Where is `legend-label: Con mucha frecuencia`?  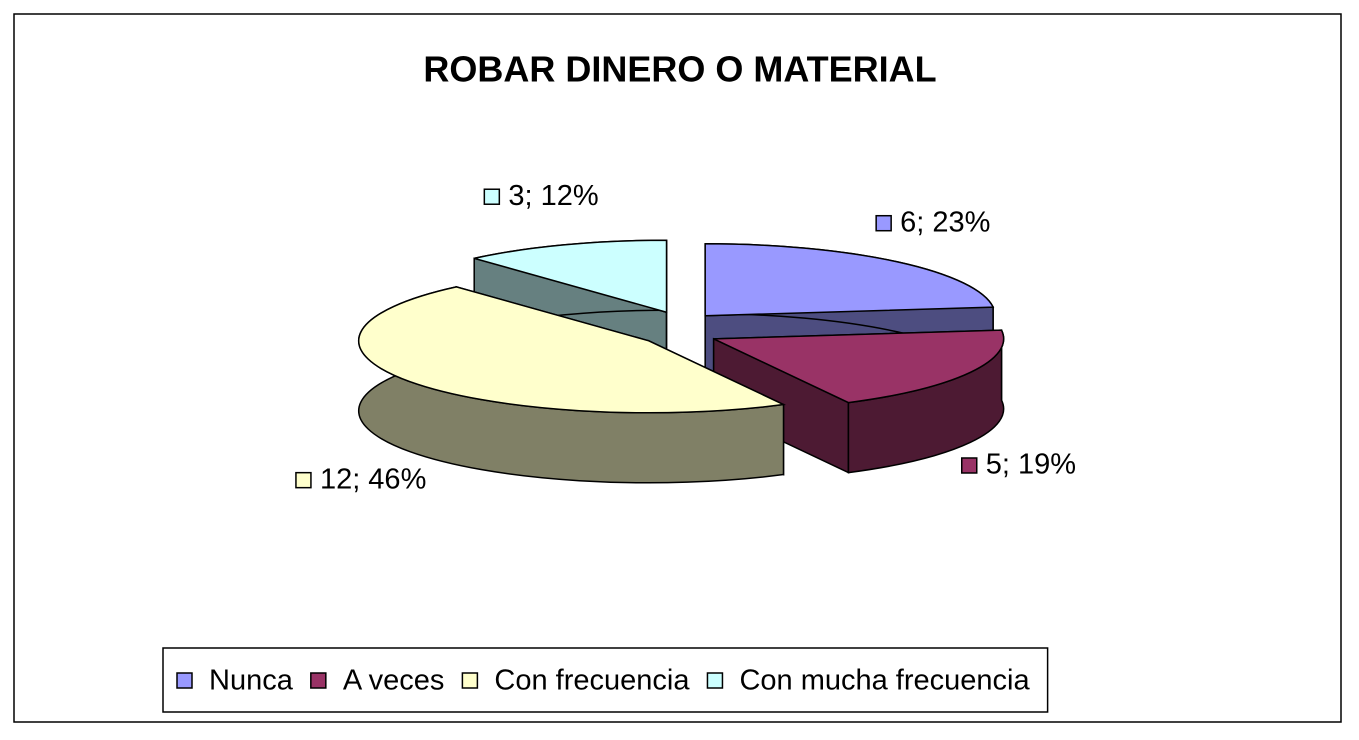
legend-label: Con mucha frecuencia is located at coordinates (884, 681).